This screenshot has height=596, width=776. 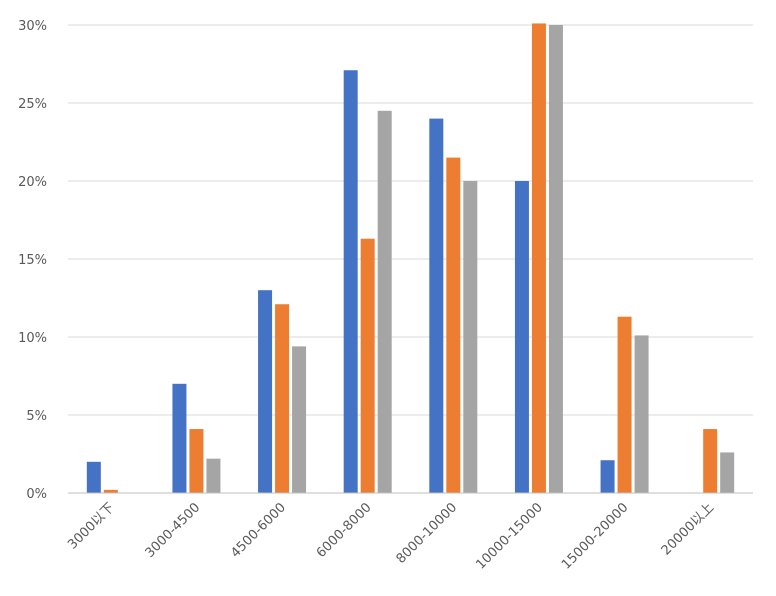 What do you see at coordinates (32, 26) in the screenshot?
I see `y-tick-label: 30%` at bounding box center [32, 26].